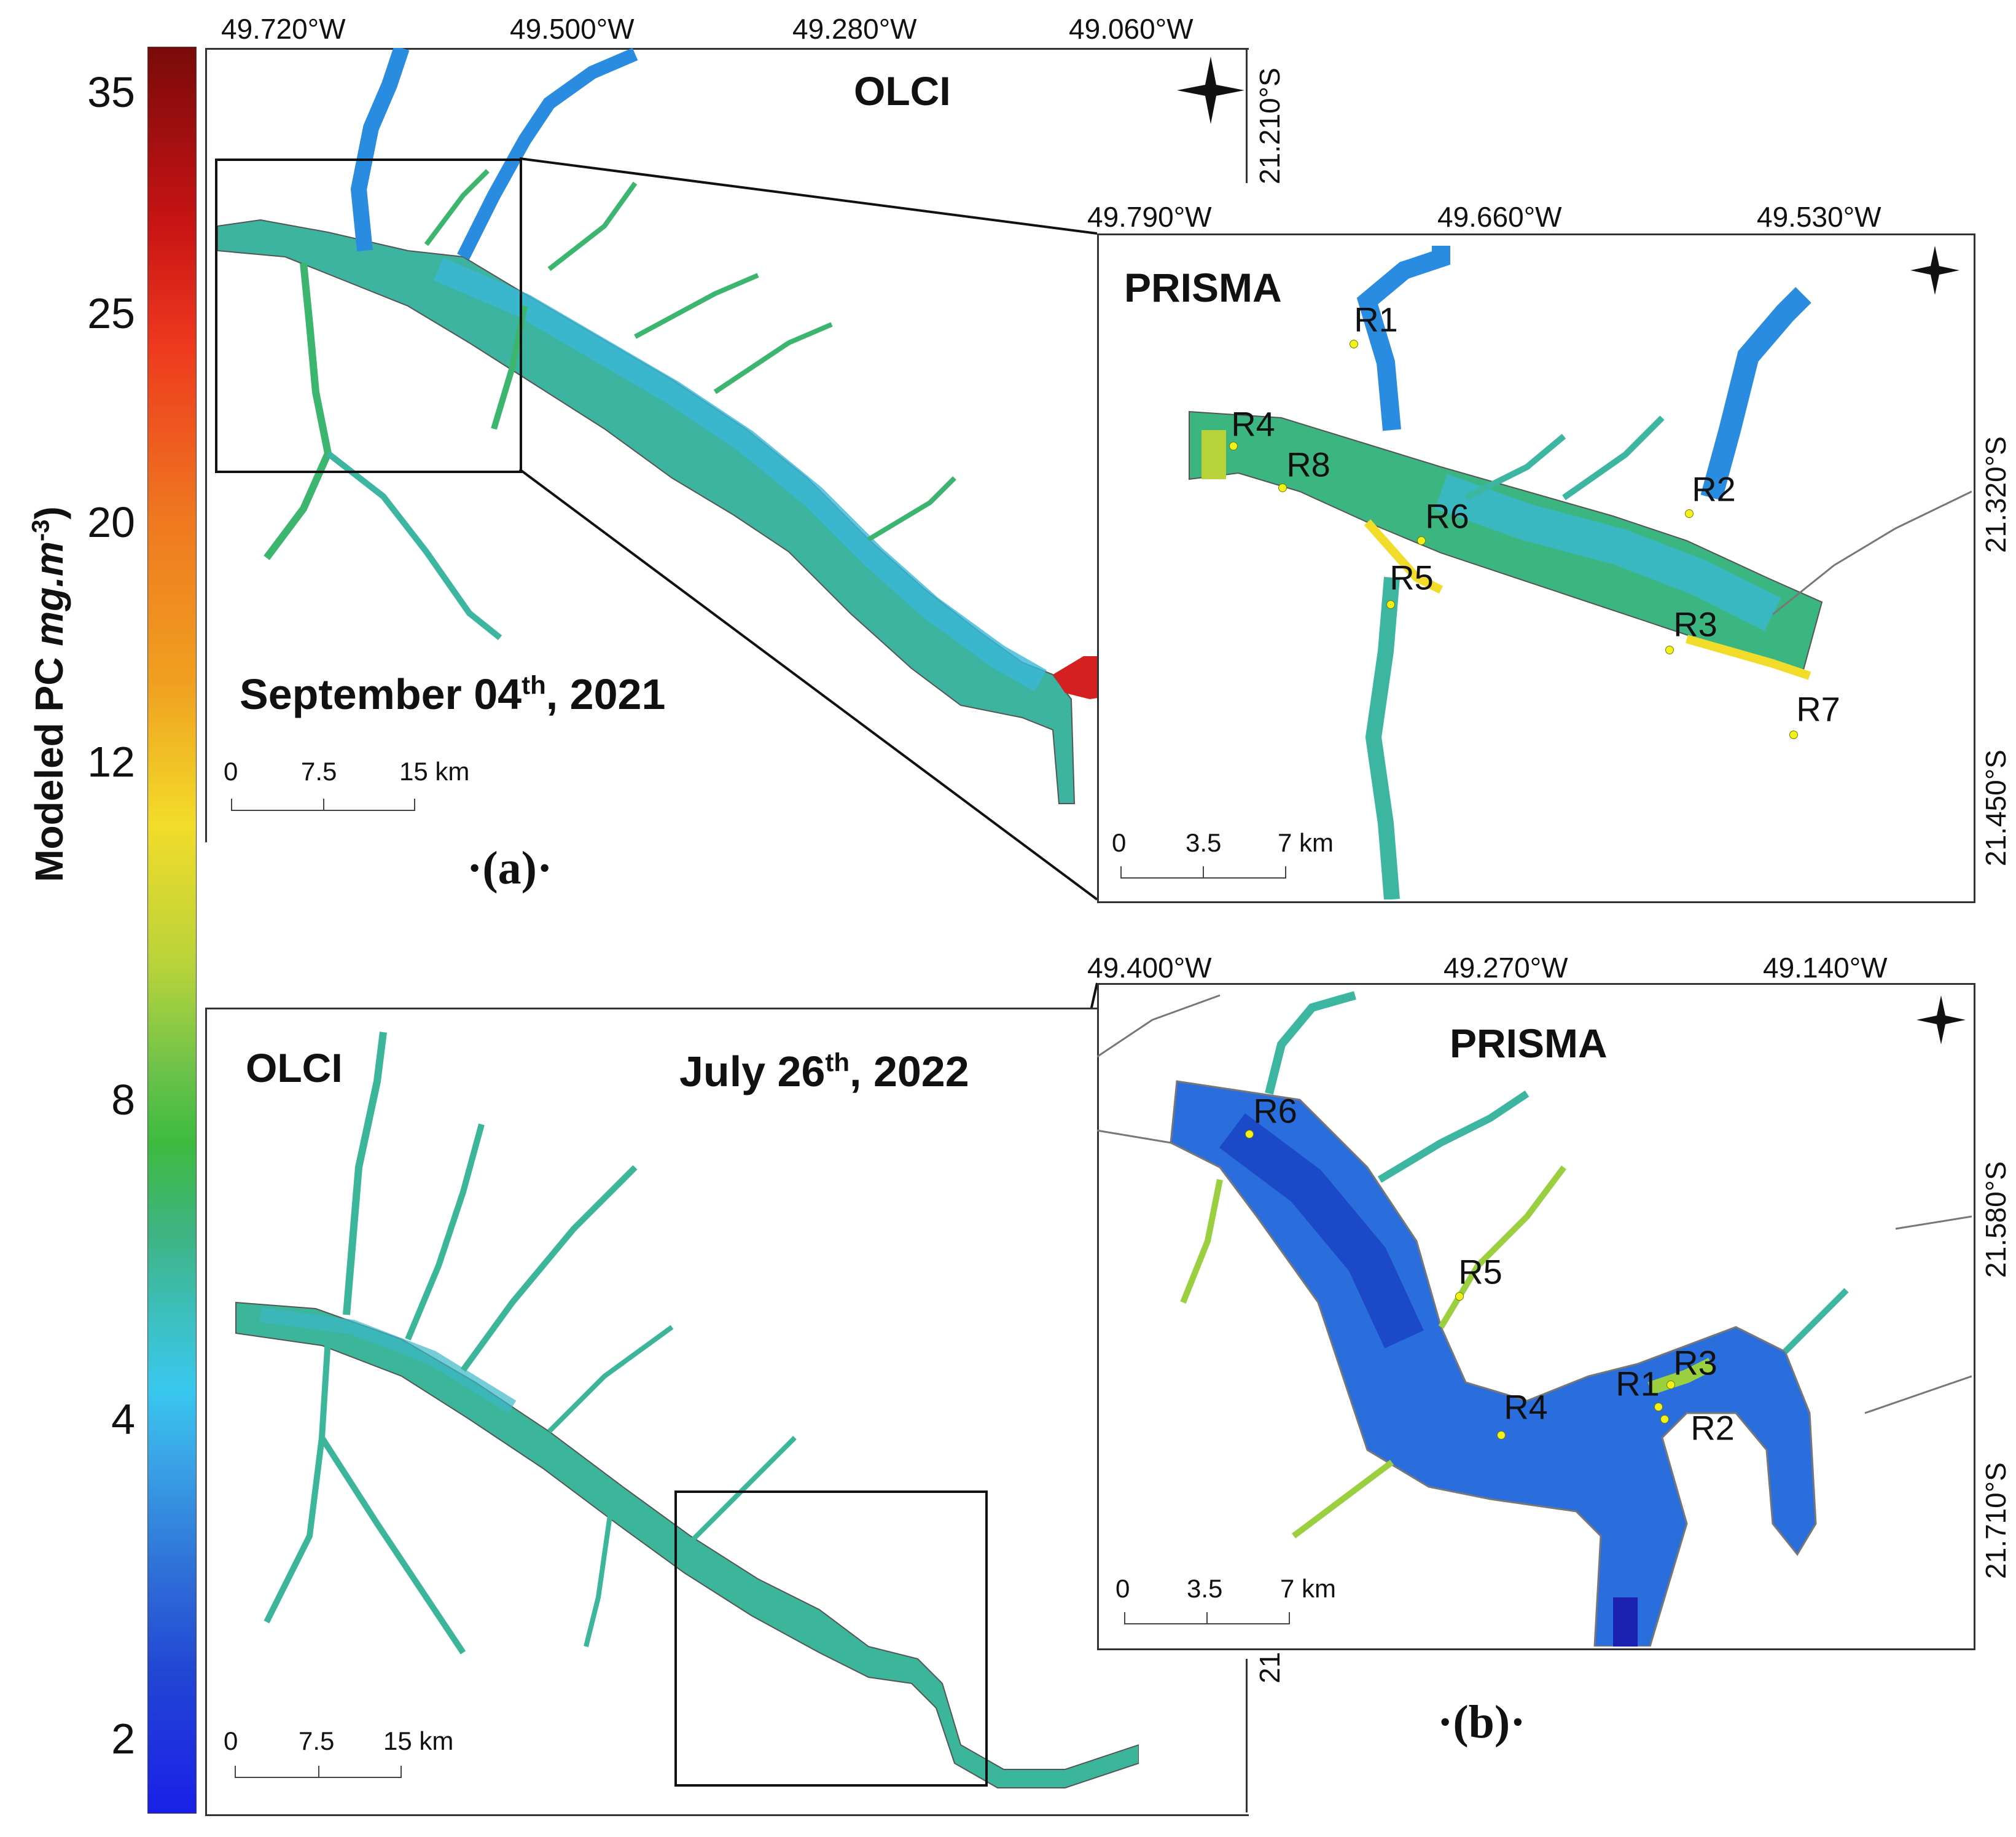  Describe the element at coordinates (172, 930) in the screenshot. I see `colorbar` at that location.